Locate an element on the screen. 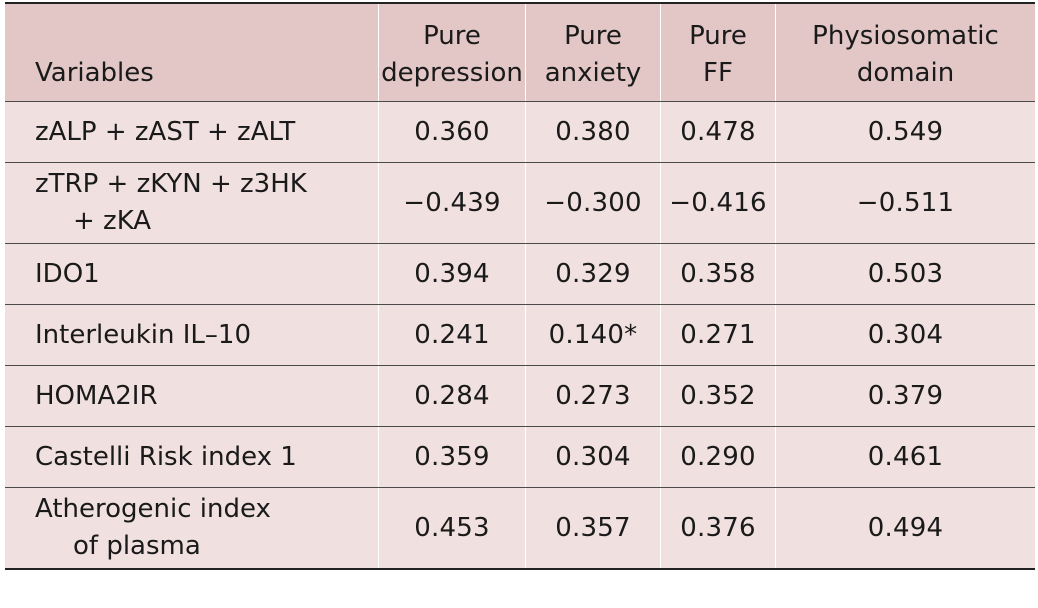  variable-label: zTRP + zKYN + z3HK + zKA is located at coordinates (171, 203).